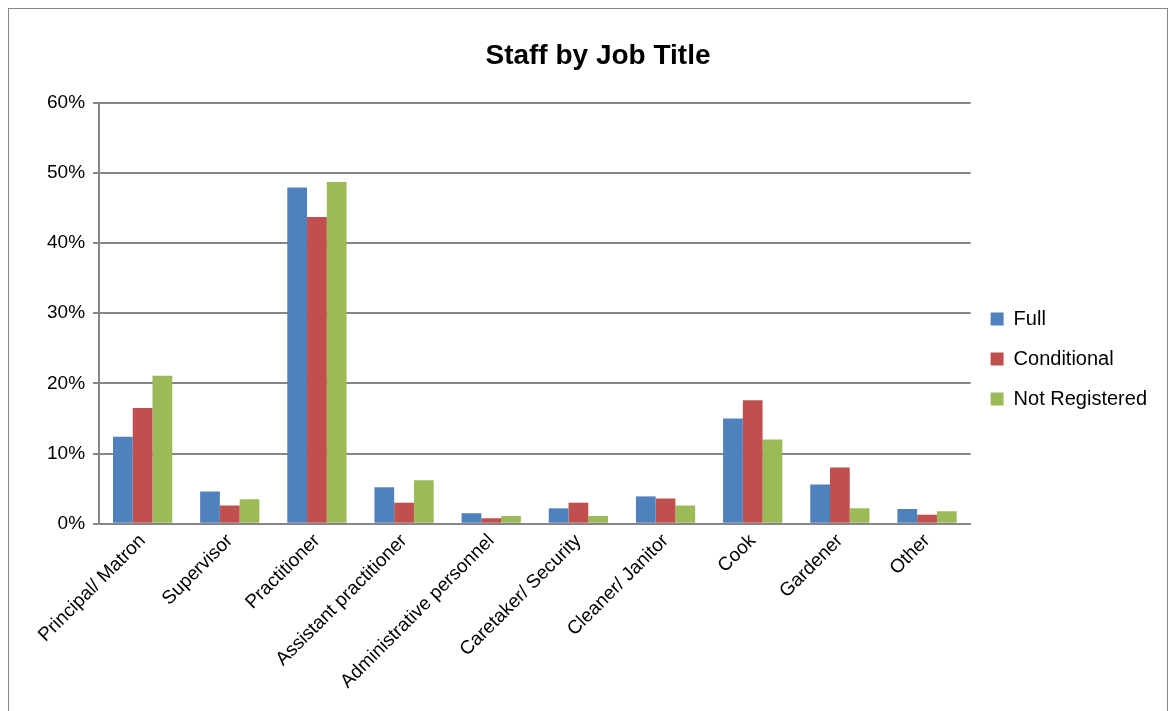  What do you see at coordinates (66, 452) in the screenshot?
I see `y-tick-label: 10%` at bounding box center [66, 452].